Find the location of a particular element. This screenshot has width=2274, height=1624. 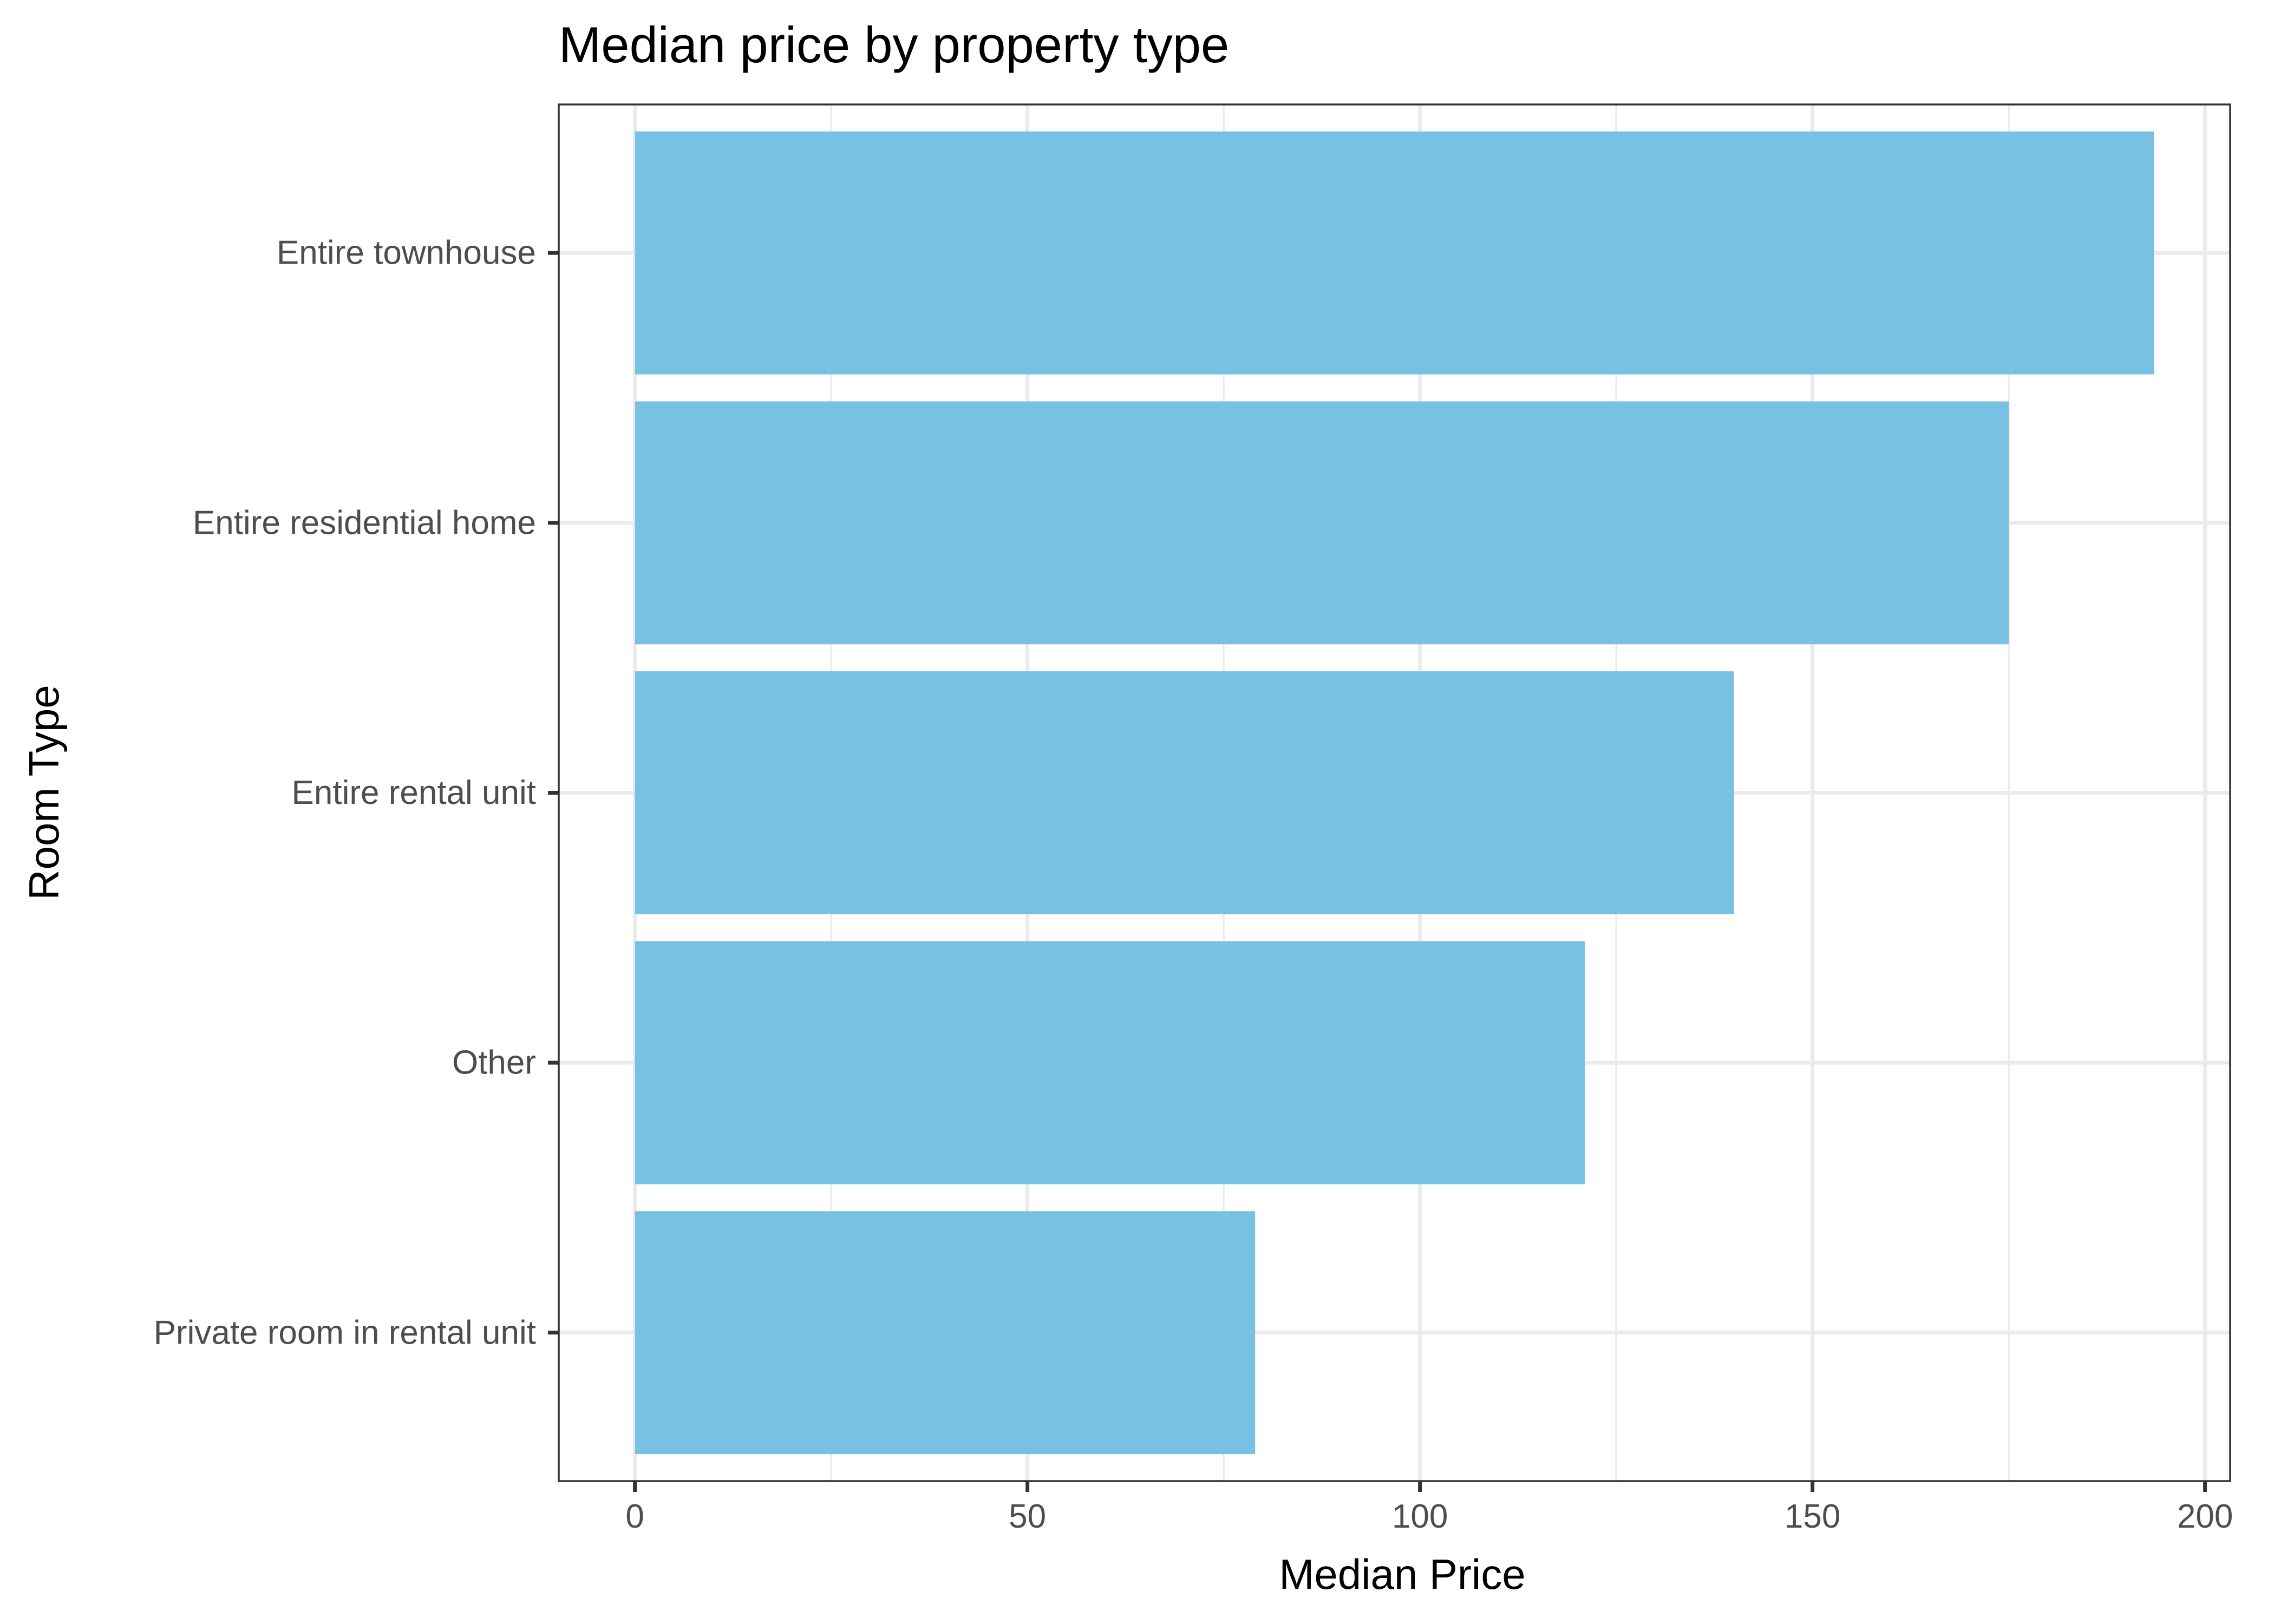

bar-other is located at coordinates (1110, 1062).